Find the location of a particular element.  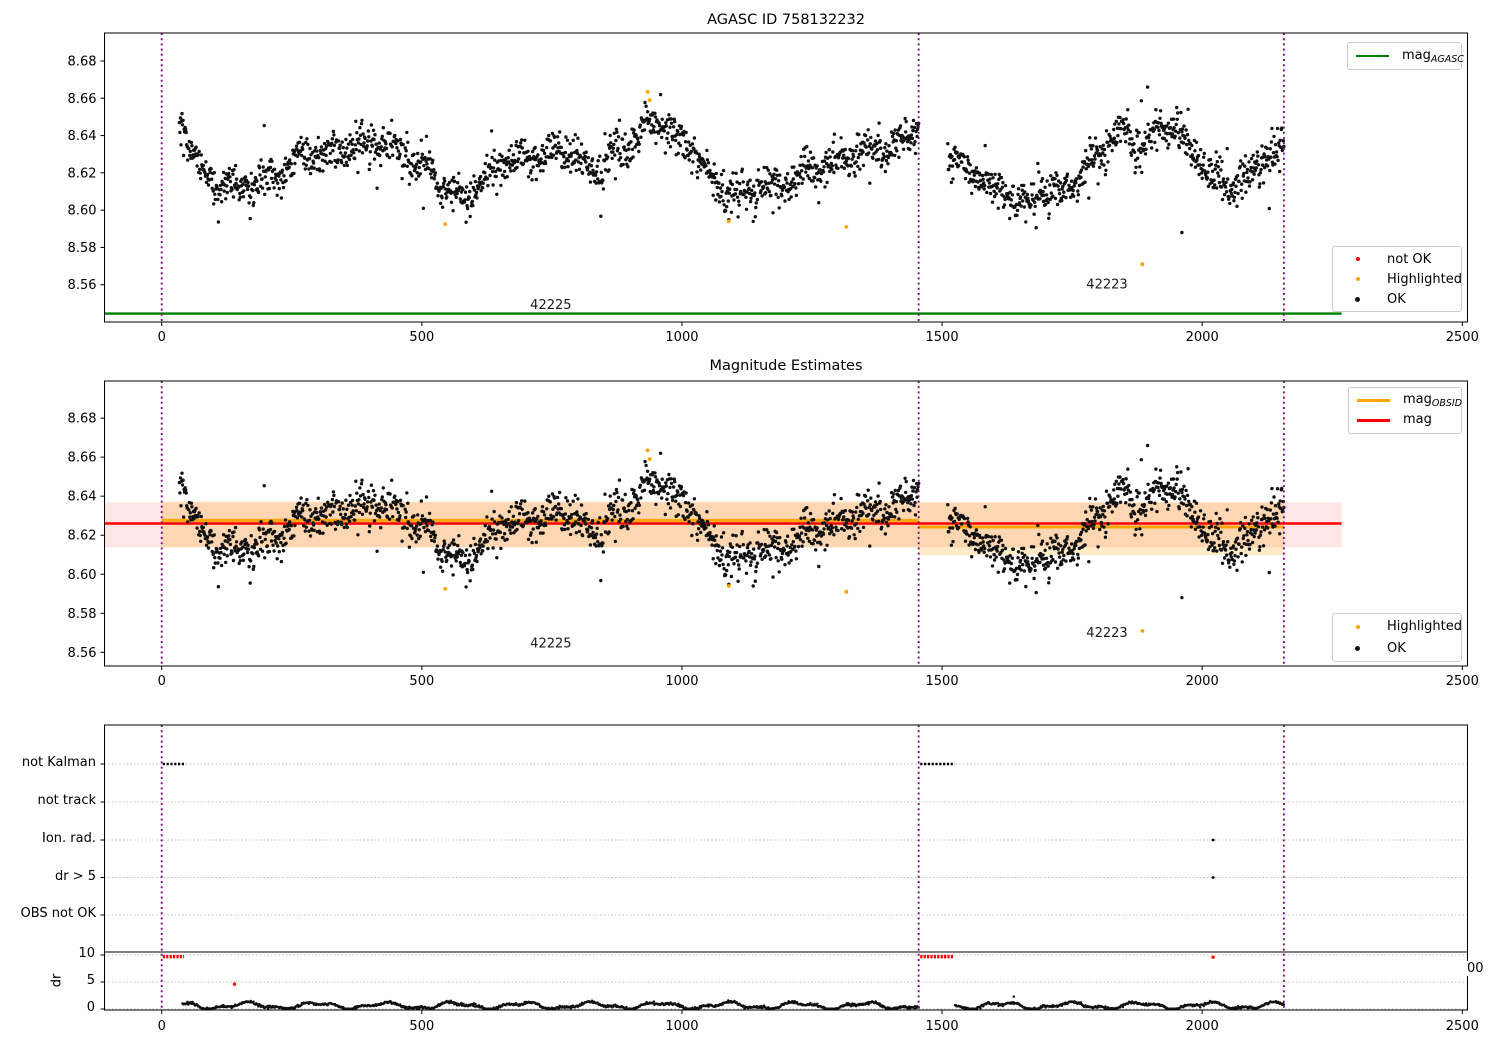

red-dot-icon is located at coordinates (1357, 259).